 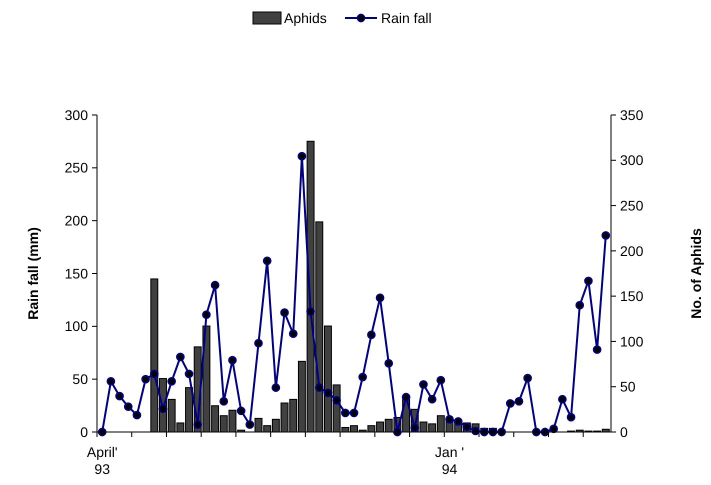 I want to click on y2-tick-label: 50, so click(x=628, y=386).